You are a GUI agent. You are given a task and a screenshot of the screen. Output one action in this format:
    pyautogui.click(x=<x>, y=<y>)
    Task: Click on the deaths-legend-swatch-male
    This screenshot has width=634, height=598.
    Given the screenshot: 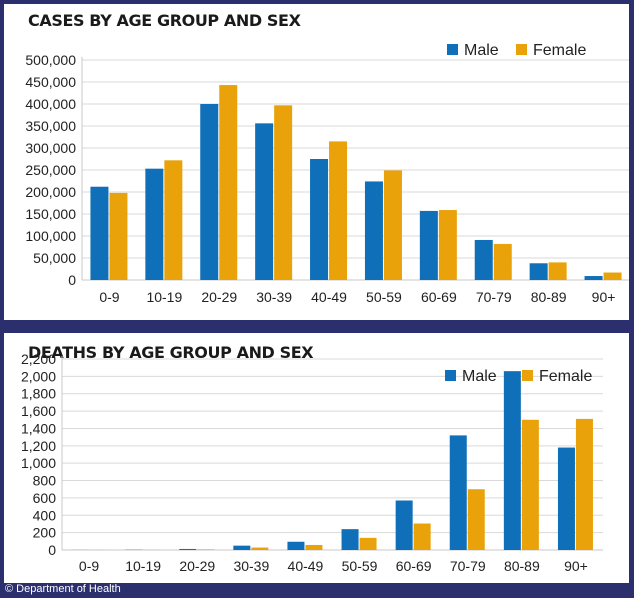 What is the action you would take?
    pyautogui.click(x=450, y=375)
    